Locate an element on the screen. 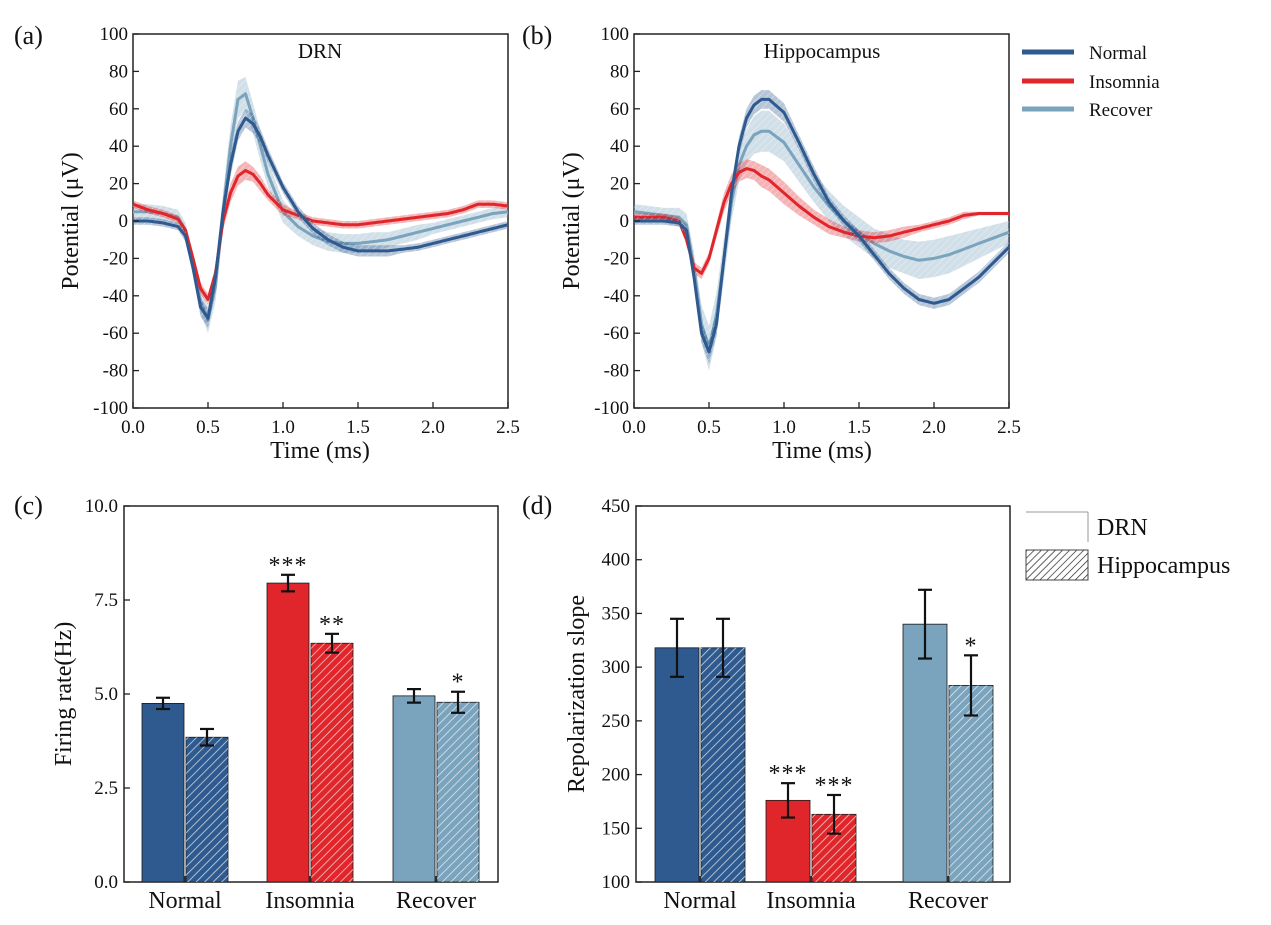  y-tick-label: 10.0 is located at coordinates (101, 506).